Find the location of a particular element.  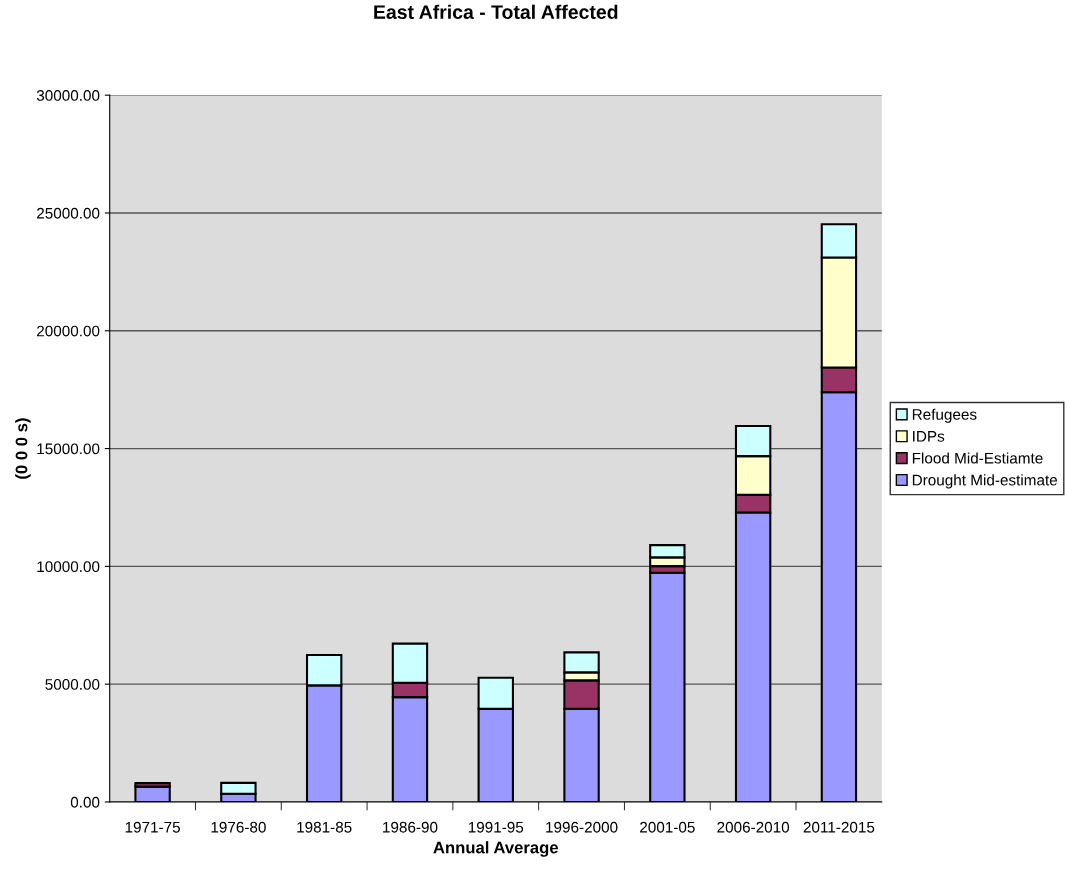

legend-label: Refugees is located at coordinates (944, 415).